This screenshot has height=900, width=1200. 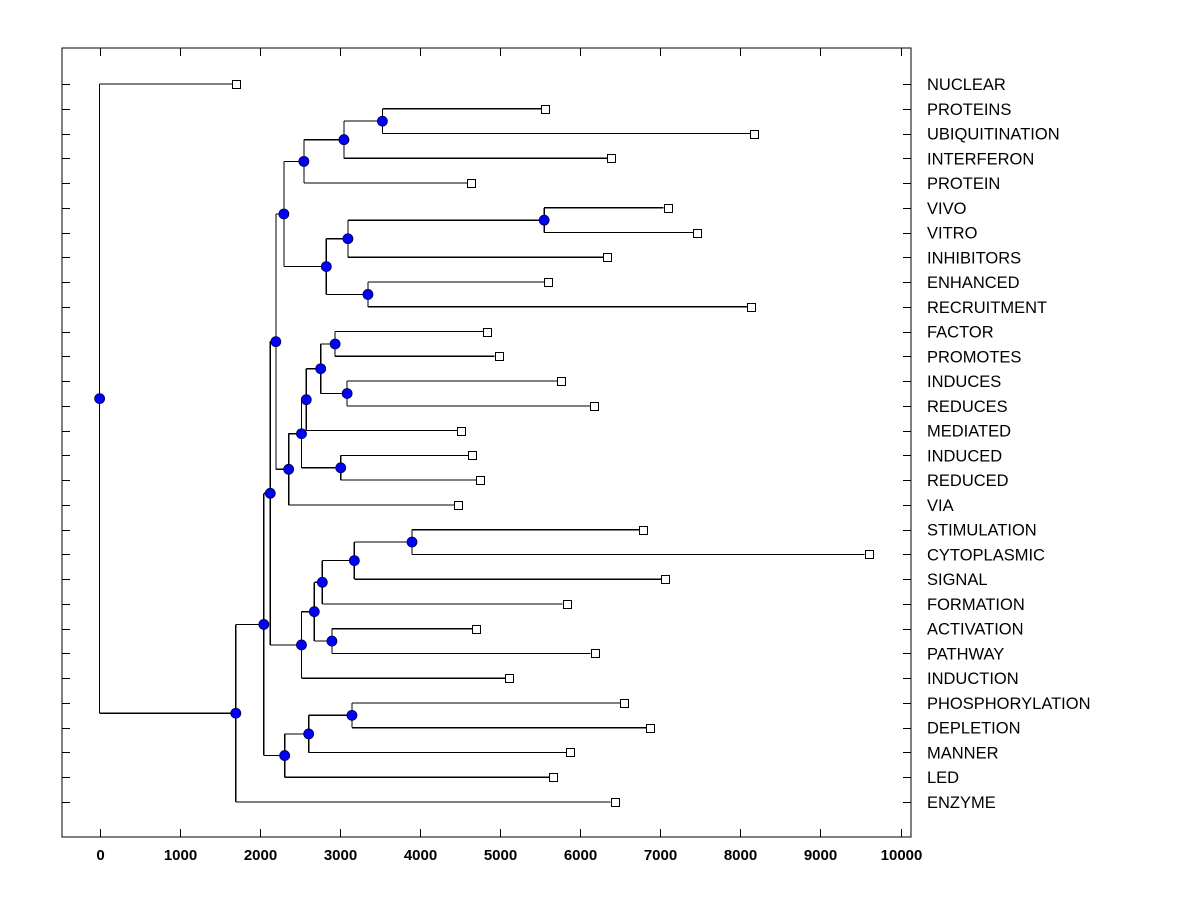 What do you see at coordinates (965, 654) in the screenshot?
I see `leaf-label: PATHWAY` at bounding box center [965, 654].